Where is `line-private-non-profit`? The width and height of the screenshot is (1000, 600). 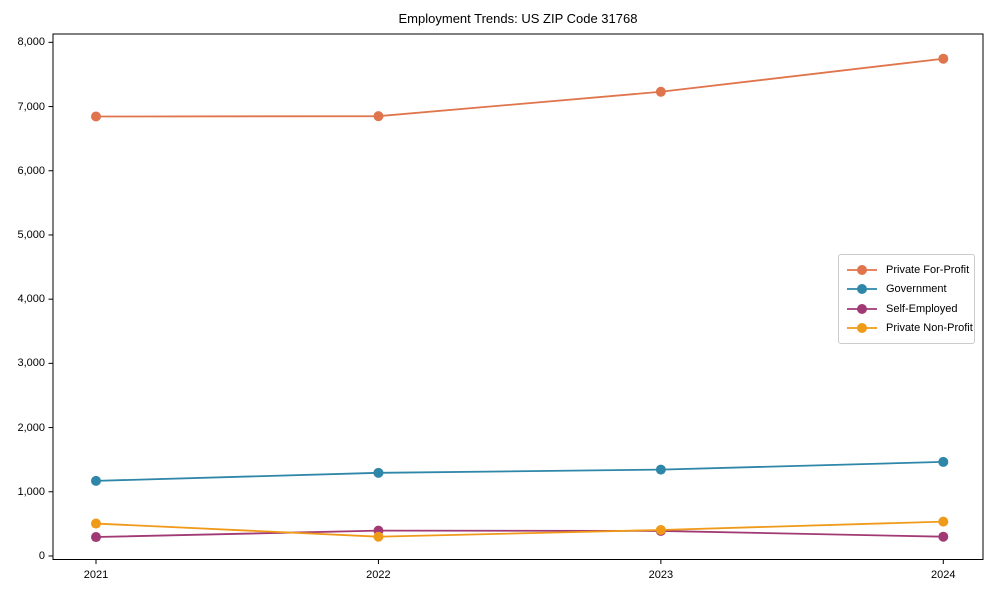
line-private-non-profit is located at coordinates (519, 529).